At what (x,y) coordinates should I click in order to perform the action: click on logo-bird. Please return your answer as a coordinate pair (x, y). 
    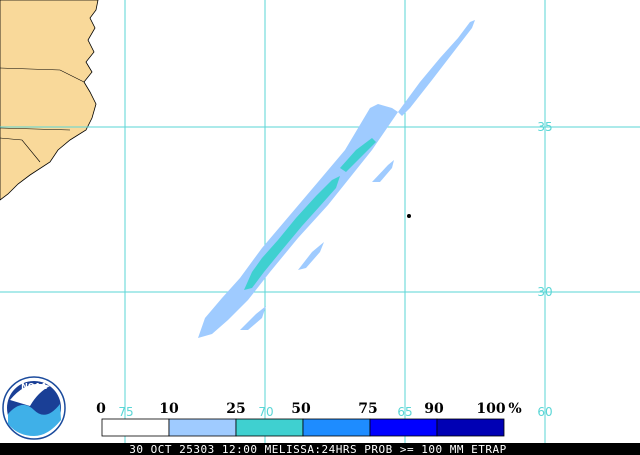
    Looking at the image, I should click on (34, 420).